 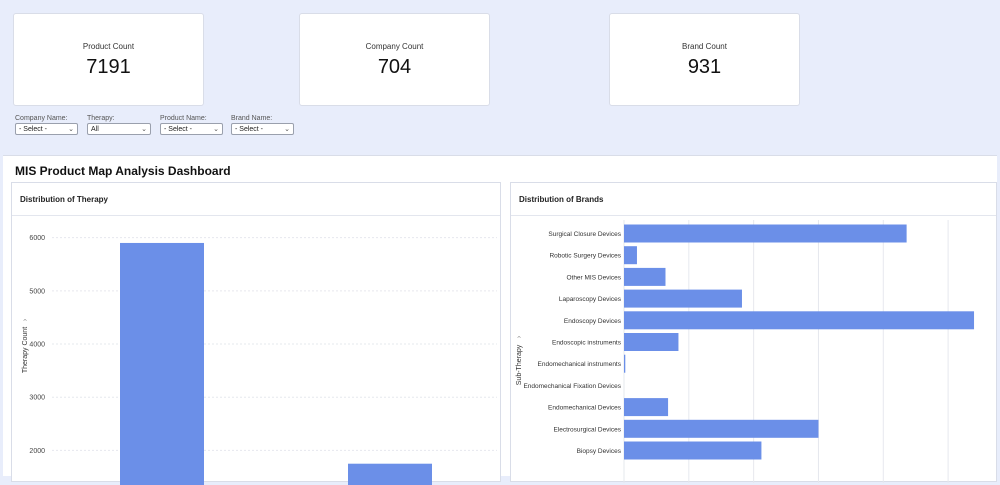 What do you see at coordinates (394, 46) in the screenshot?
I see `kpi-label: Company Count` at bounding box center [394, 46].